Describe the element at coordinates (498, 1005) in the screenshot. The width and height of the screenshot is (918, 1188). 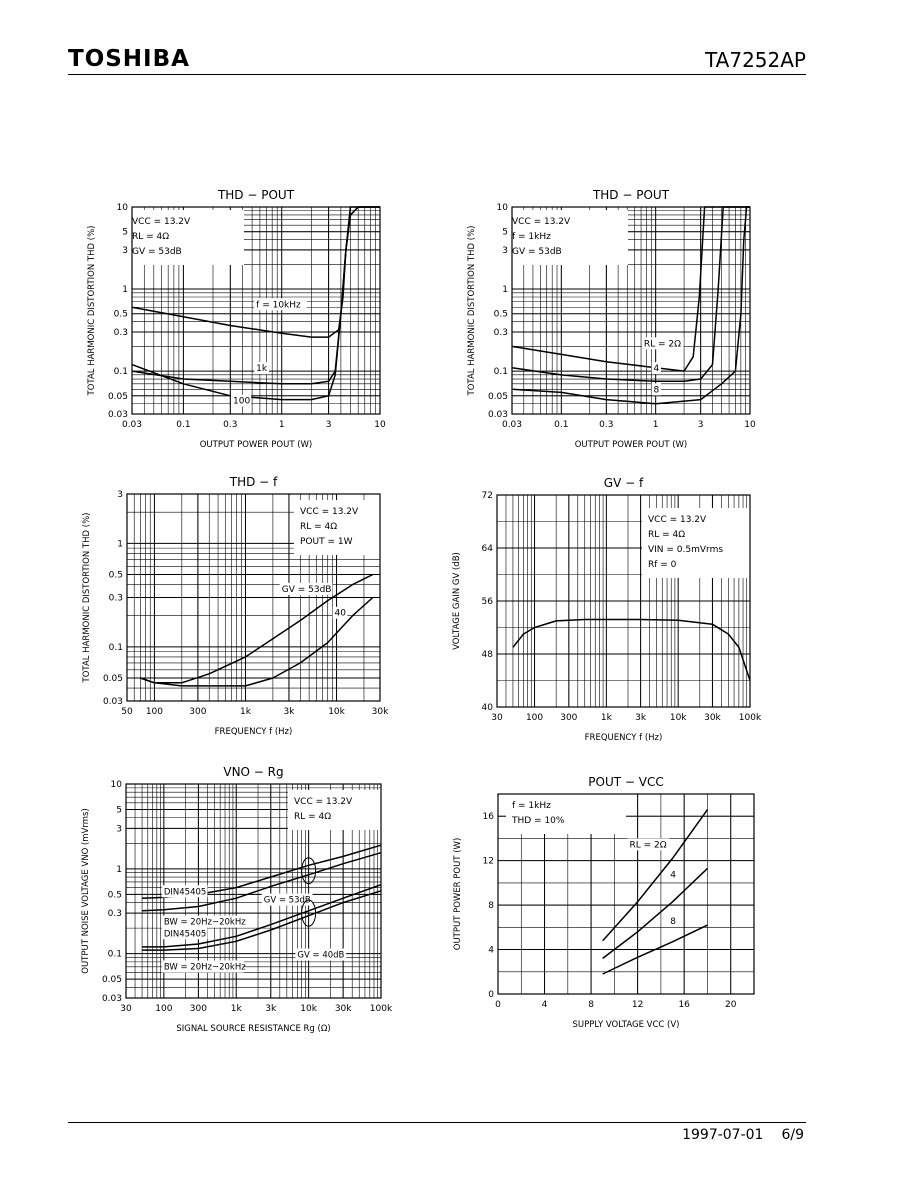
I see `x-tick-label: 0` at that location.